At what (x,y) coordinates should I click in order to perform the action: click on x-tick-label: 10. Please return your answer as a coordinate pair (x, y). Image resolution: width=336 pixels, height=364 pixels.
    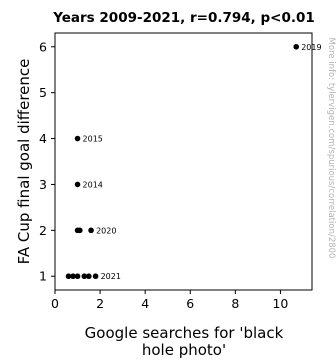
    Looking at the image, I should click on (280, 303).